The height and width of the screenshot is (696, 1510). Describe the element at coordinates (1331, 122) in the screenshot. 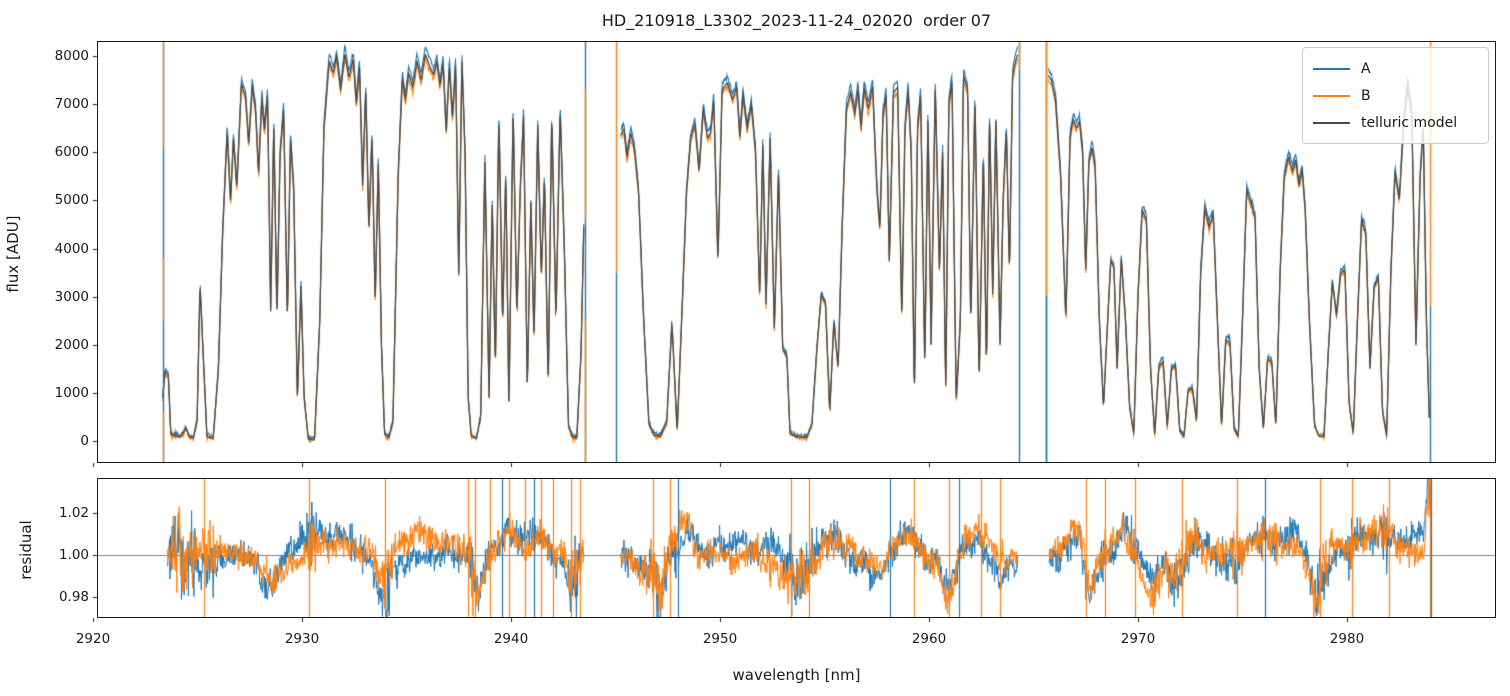

I see `legend-line-model` at that location.